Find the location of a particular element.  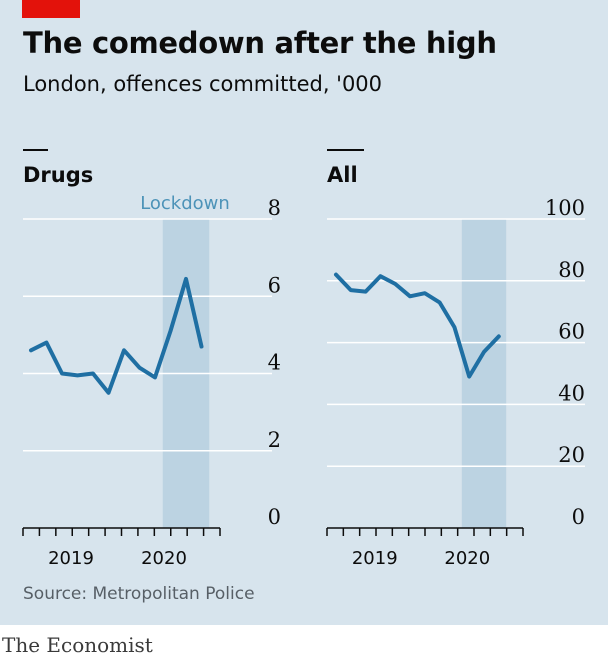

chart-subtitle: London, offences committed, '000 is located at coordinates (203, 84).